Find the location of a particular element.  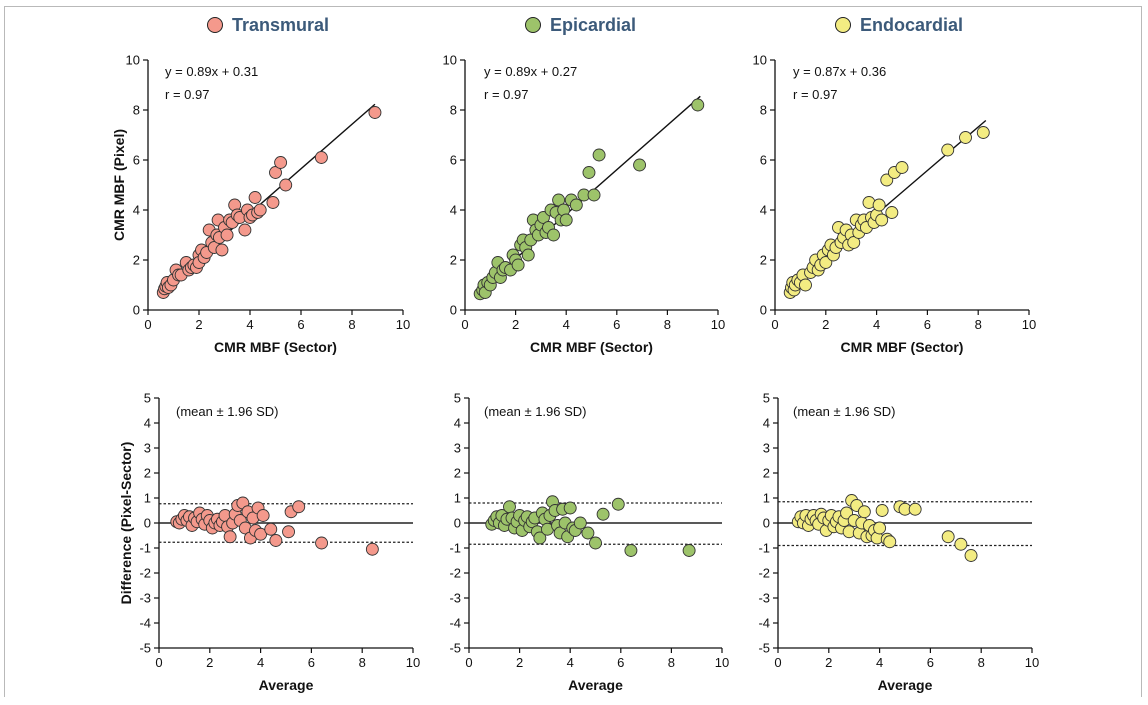

panel3-x-tick-label: 2 is located at coordinates (825, 324).